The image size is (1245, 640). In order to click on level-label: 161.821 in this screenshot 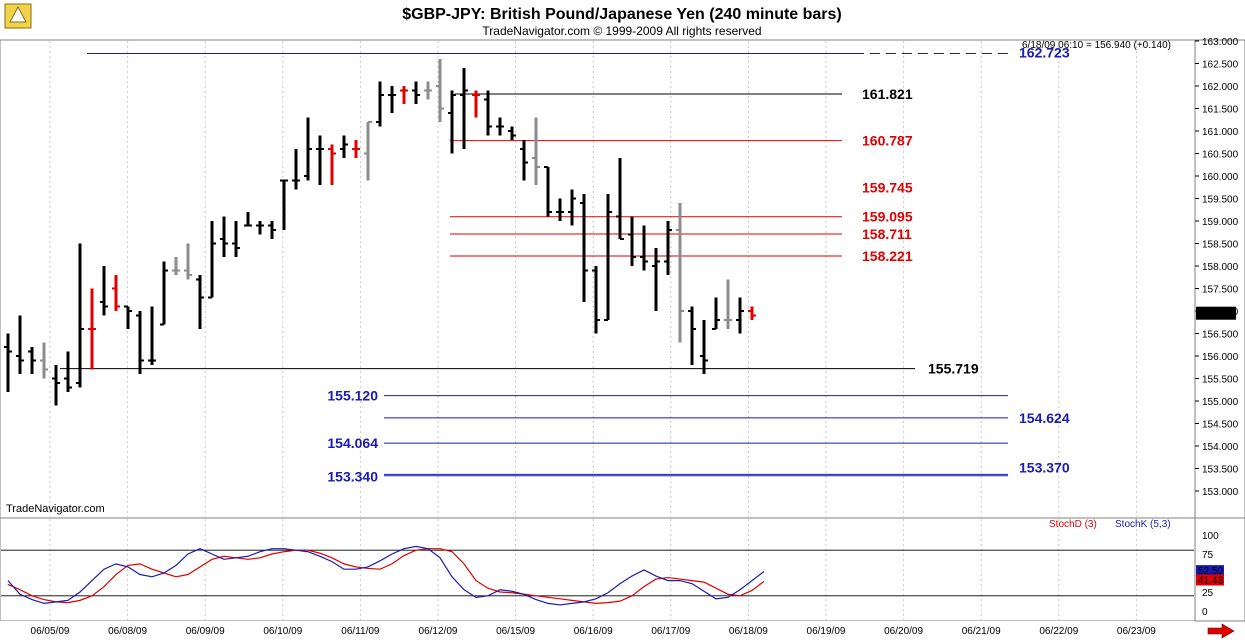, I will do `click(887, 94)`.